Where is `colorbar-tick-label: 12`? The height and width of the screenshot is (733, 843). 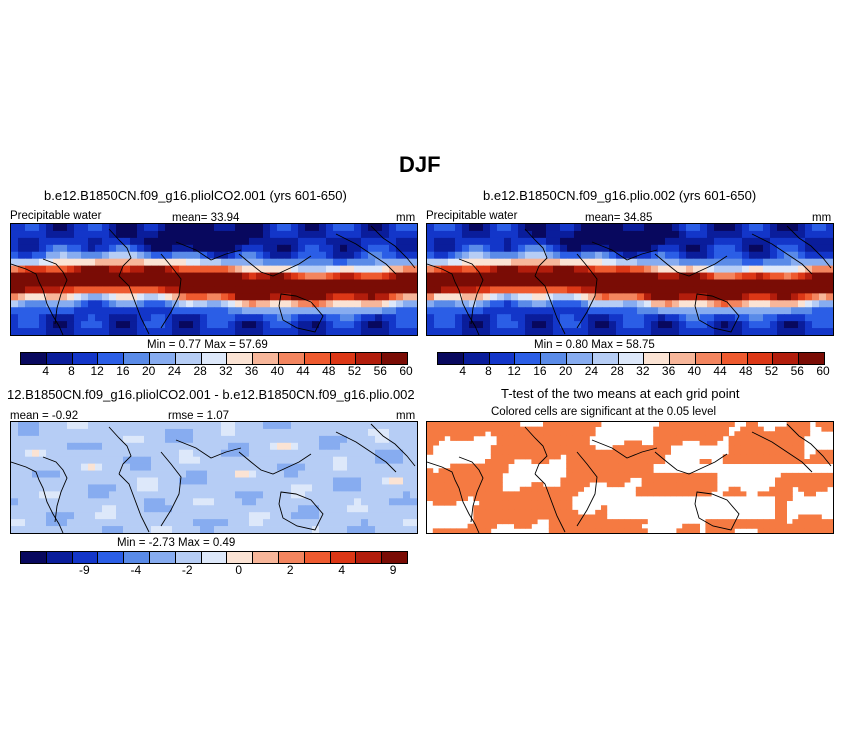 colorbar-tick-label: 12 is located at coordinates (97, 371).